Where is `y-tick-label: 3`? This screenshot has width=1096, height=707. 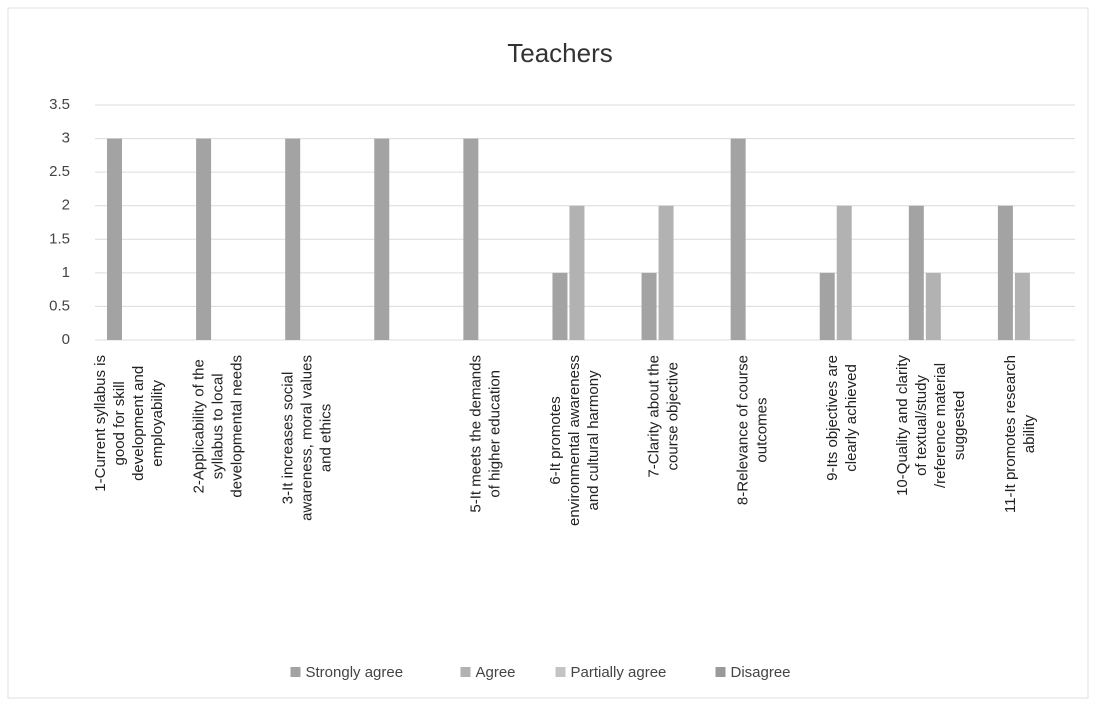
y-tick-label: 3 is located at coordinates (66, 138).